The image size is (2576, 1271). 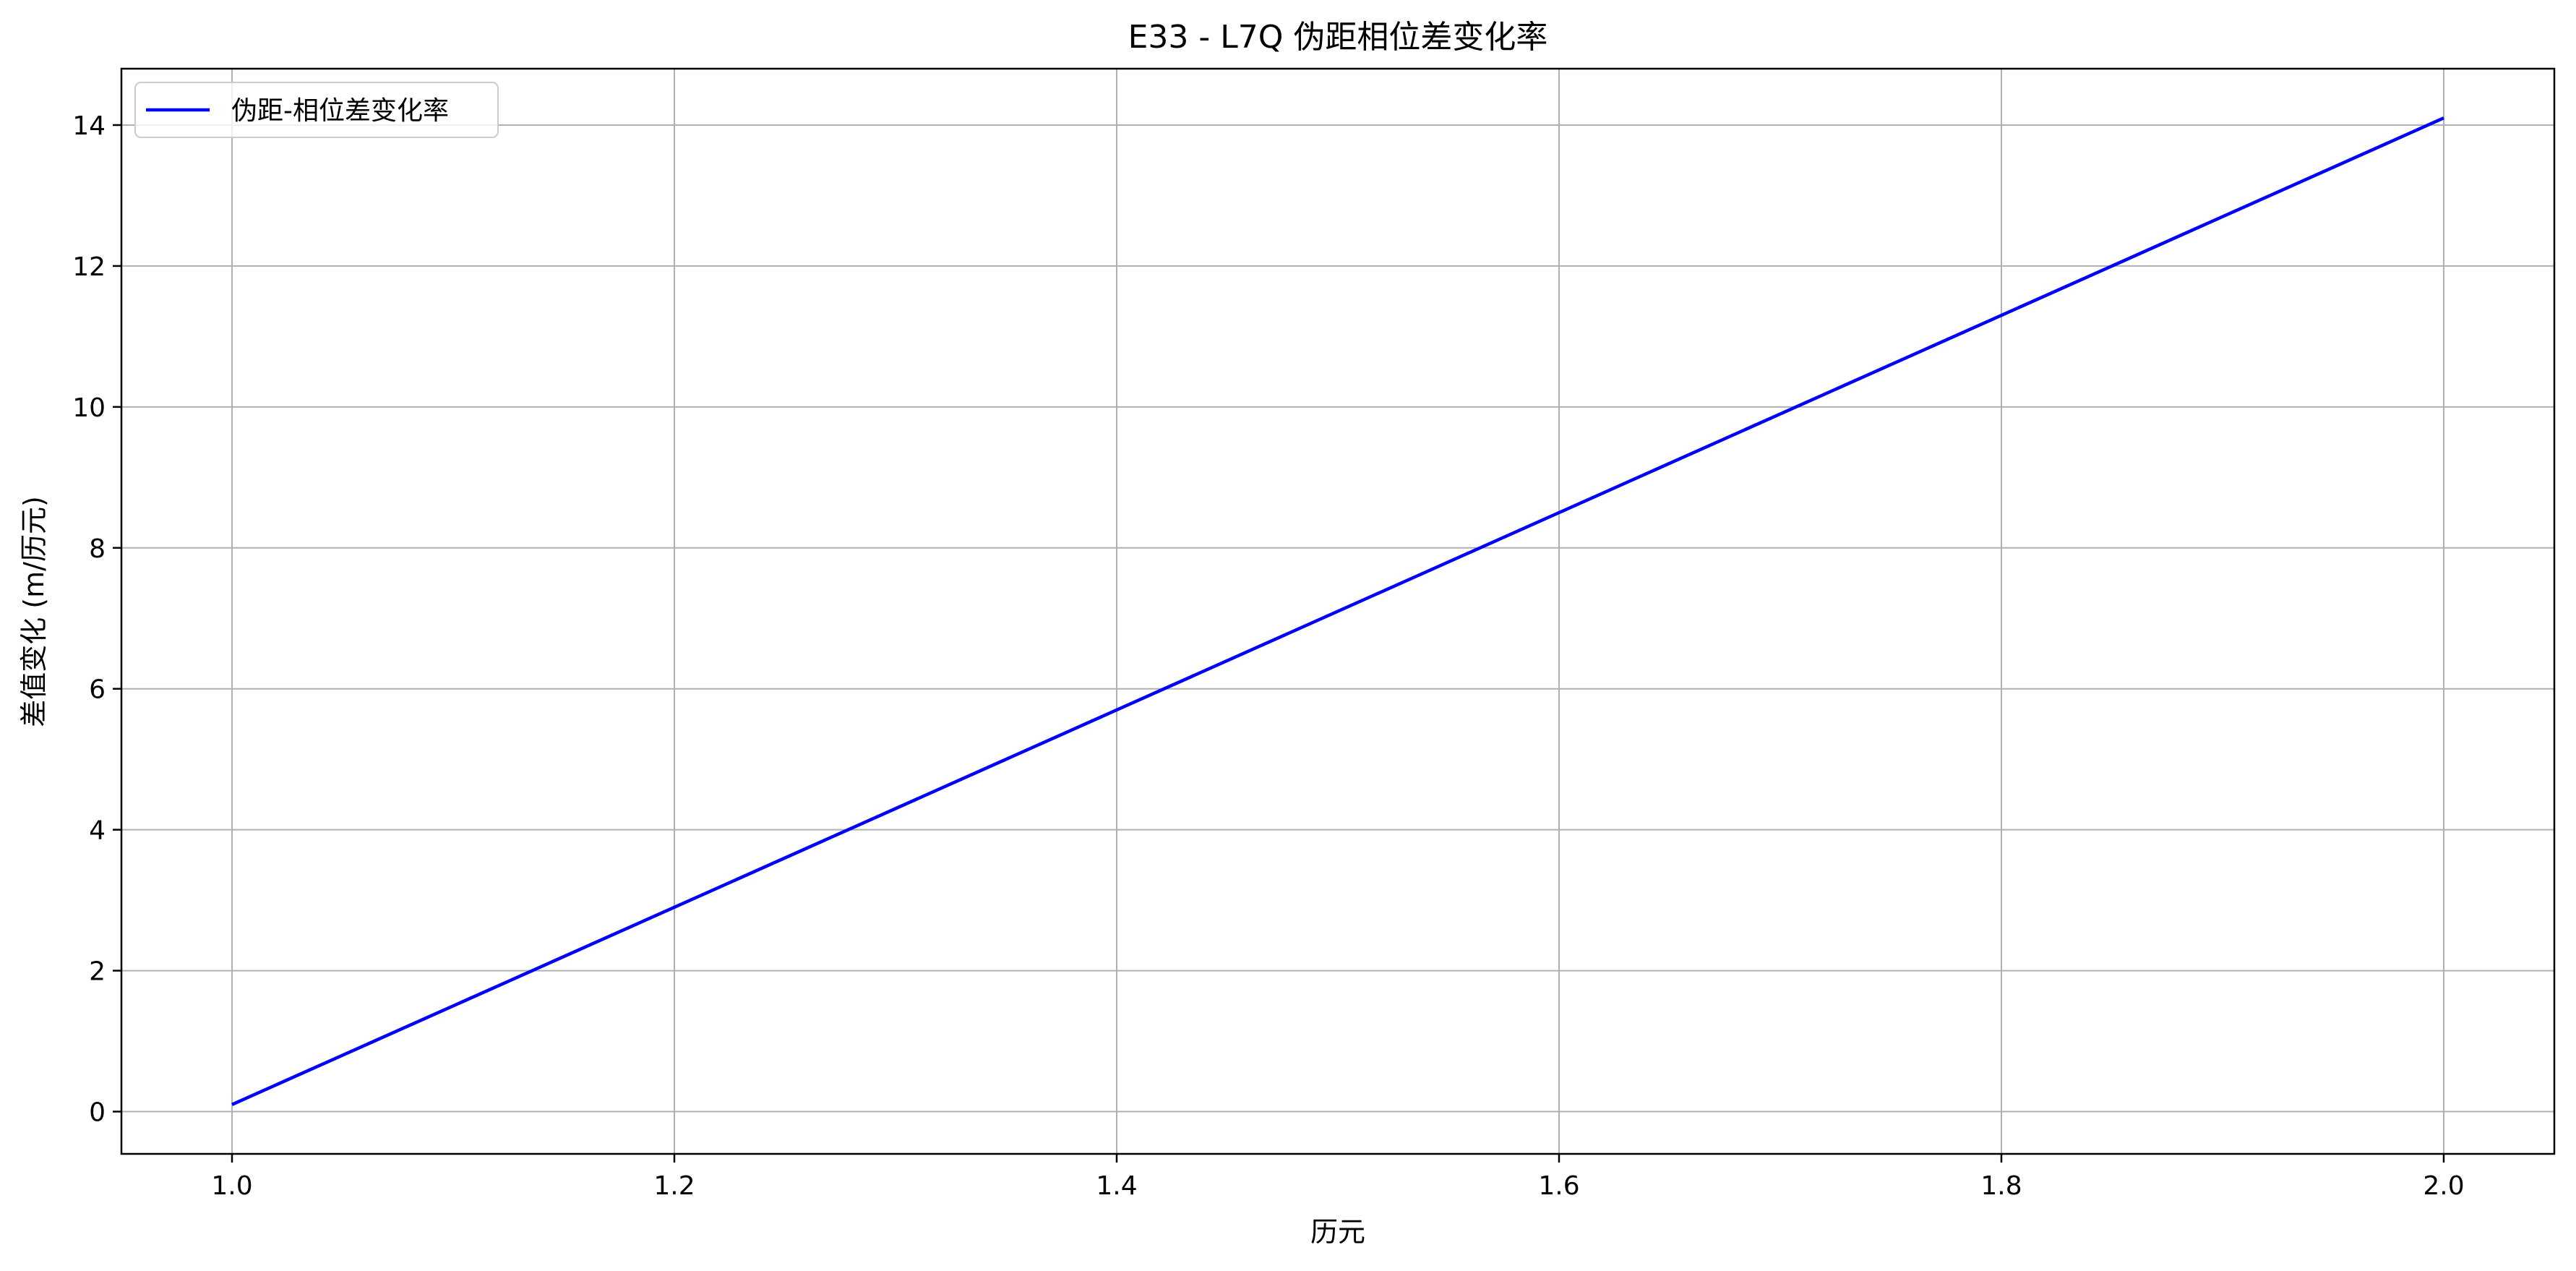 I want to click on chart-title: E33 - L7Q 伪距相位差变化率, so click(x=1338, y=37).